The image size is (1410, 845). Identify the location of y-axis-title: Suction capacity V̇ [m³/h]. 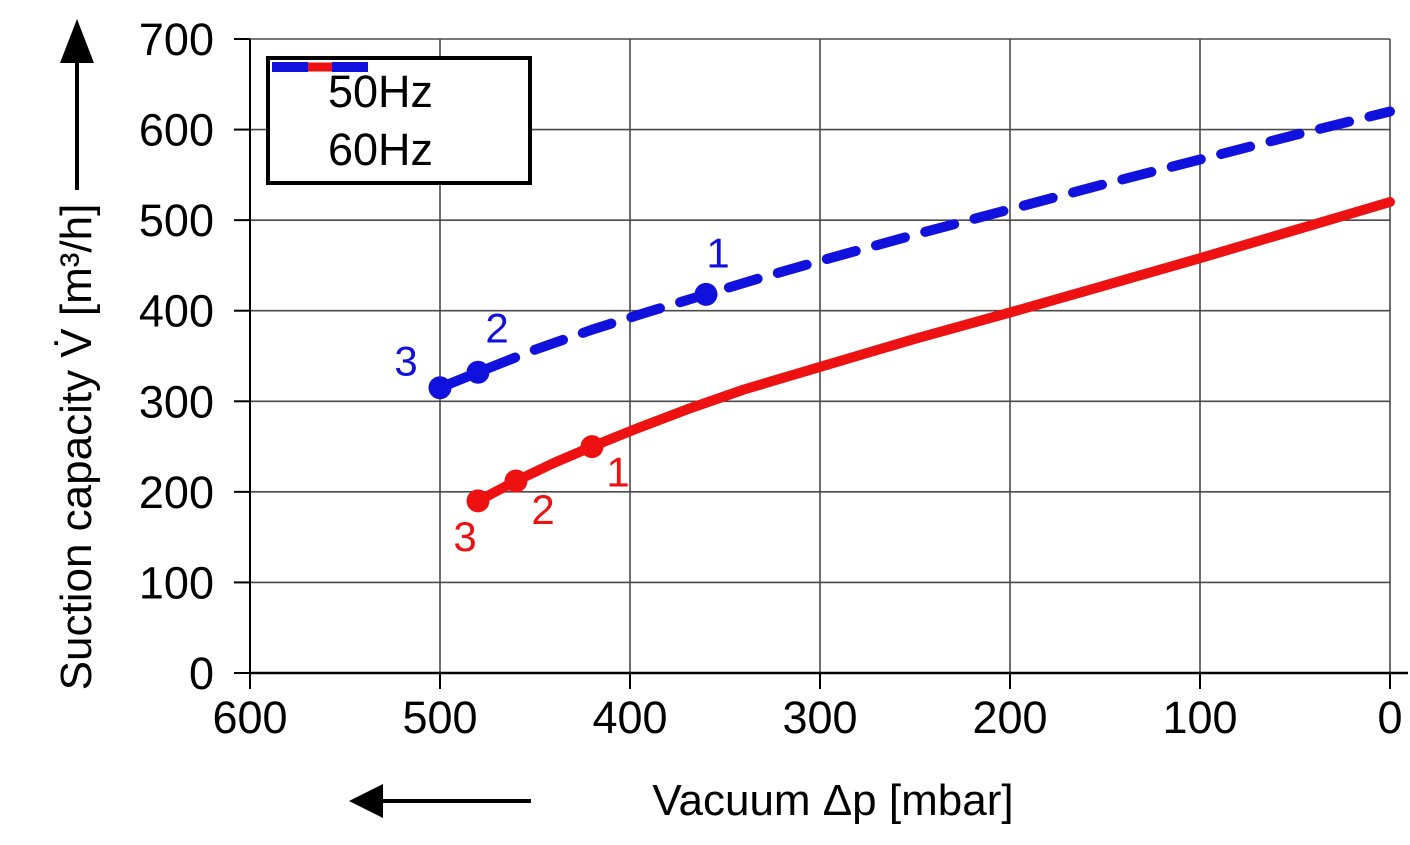
(76, 447).